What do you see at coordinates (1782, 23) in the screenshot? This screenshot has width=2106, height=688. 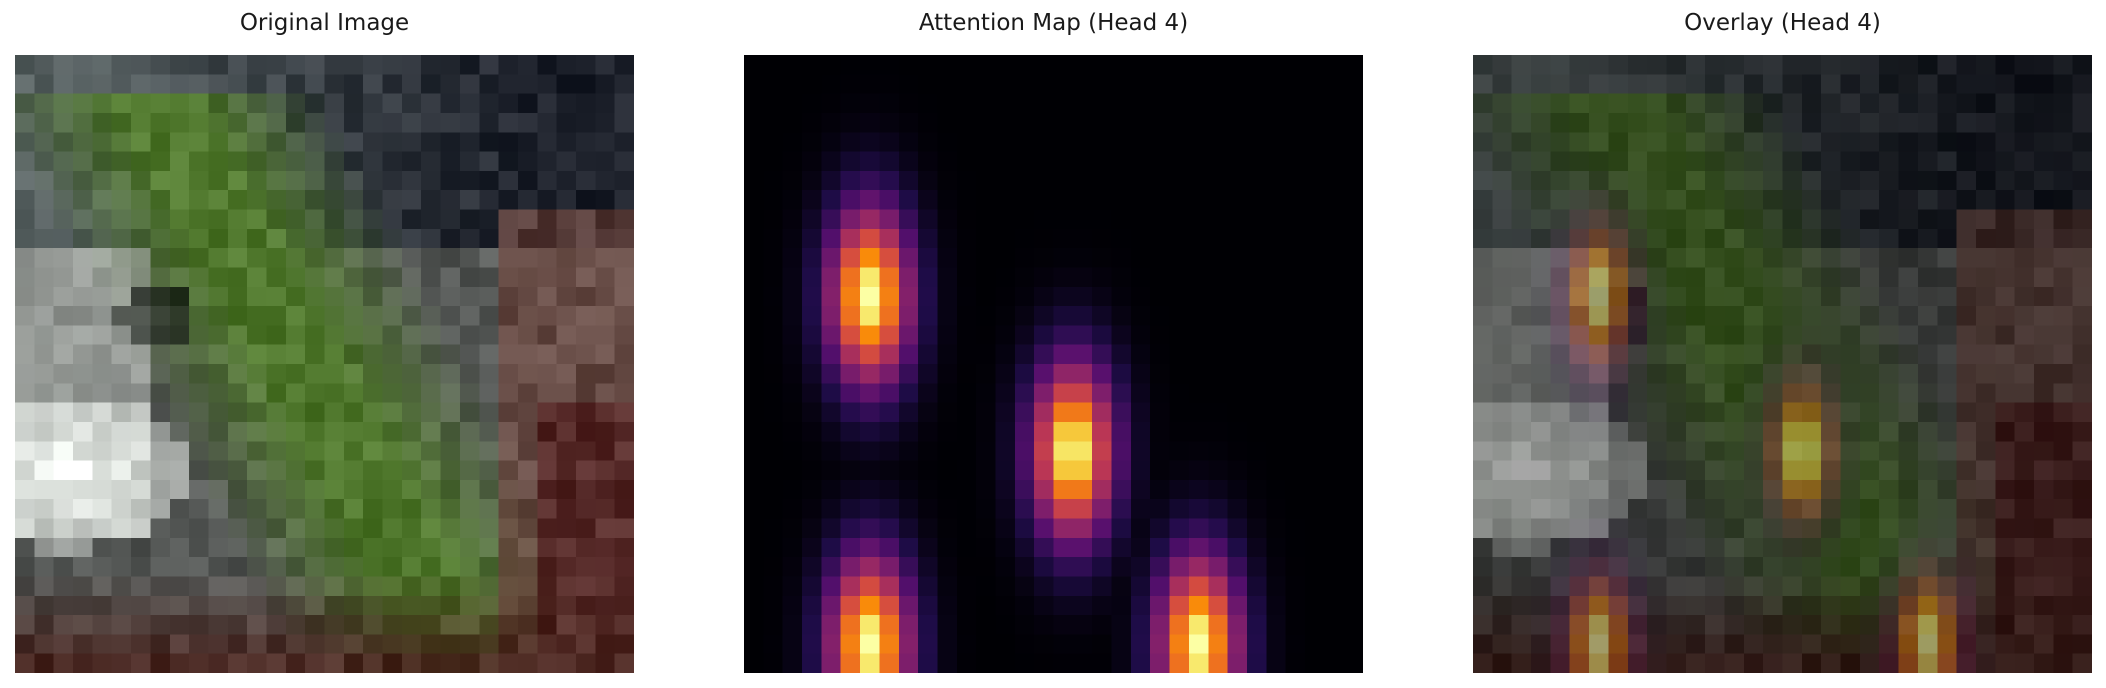 I see `overlay-title: Overlay (Head 4)` at bounding box center [1782, 23].